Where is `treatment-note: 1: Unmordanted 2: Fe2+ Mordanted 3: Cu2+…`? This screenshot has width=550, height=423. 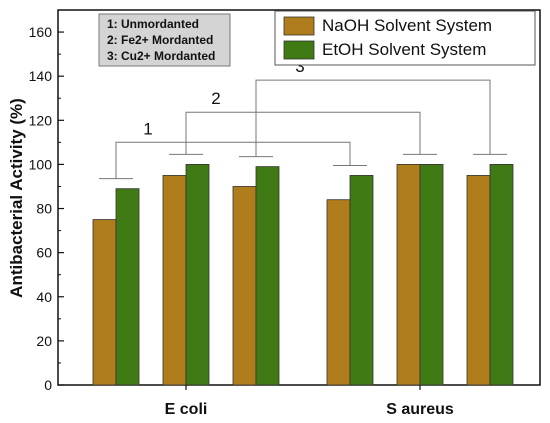 treatment-note: 1: Unmordanted 2: Fe2+ Mordanted 3: Cu2+… is located at coordinates (164, 40).